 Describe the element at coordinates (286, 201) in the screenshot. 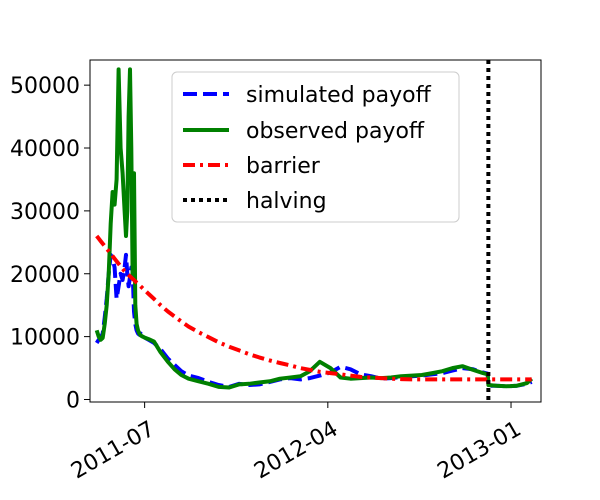

I see `legend-label-halving: halving` at that location.